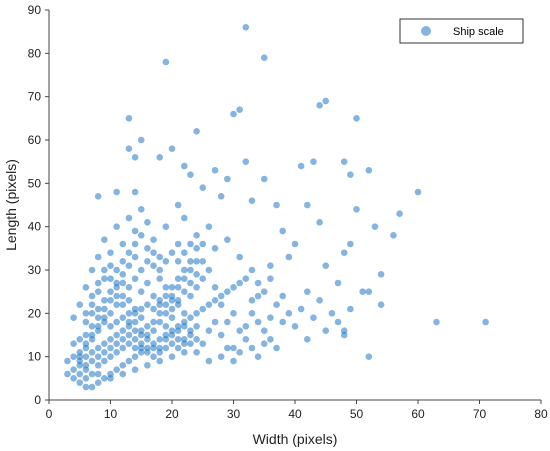 The width and height of the screenshot is (550, 451). What do you see at coordinates (357, 414) in the screenshot?
I see `x-tick-label: 50` at bounding box center [357, 414].